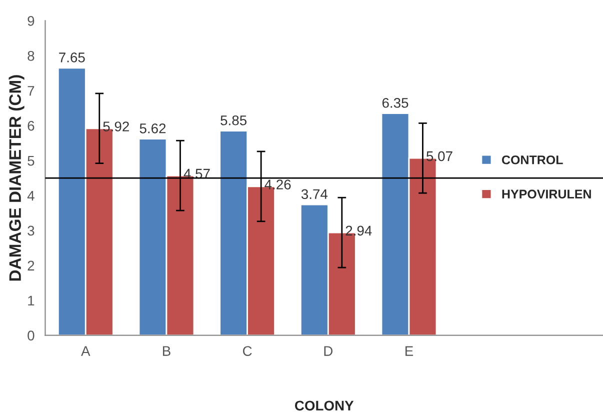  Describe the element at coordinates (31, 301) in the screenshot. I see `y-tick-label: 1` at that location.